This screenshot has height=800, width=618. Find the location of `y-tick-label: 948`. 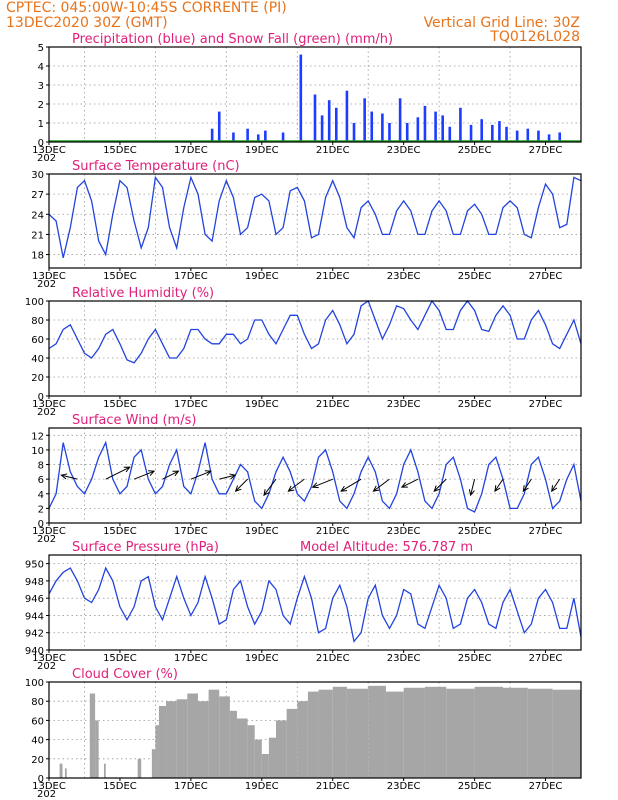

y-tick-label: 948 is located at coordinates (34, 582).